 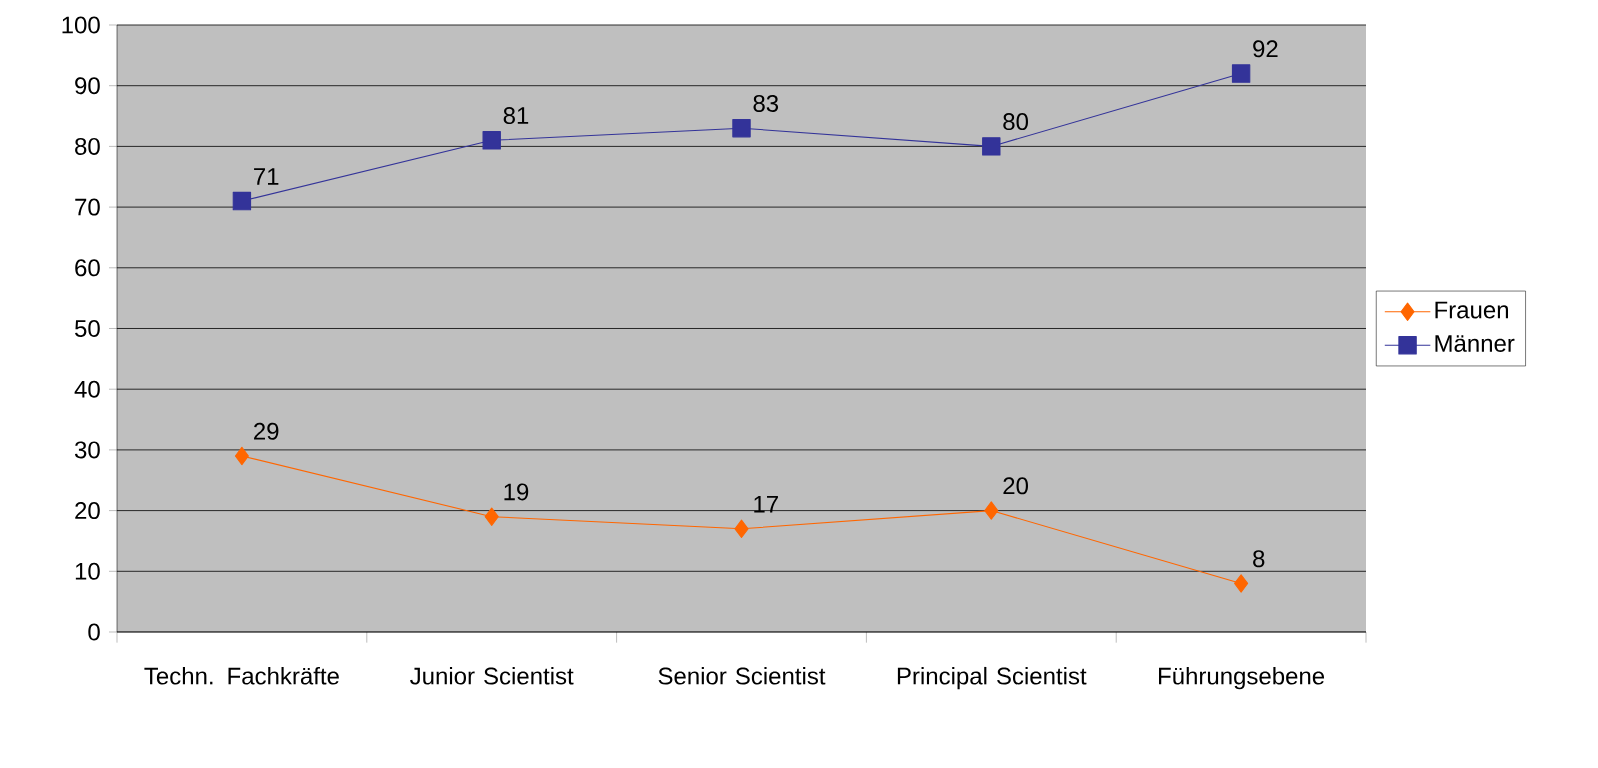 I want to click on legend-label: Frauen, so click(x=1471, y=310).